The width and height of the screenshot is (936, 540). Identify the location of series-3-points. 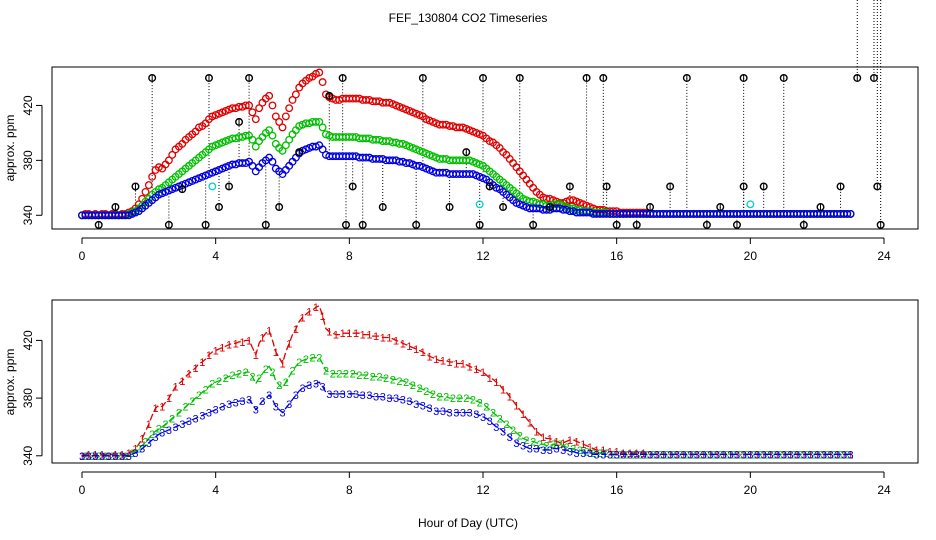
(466, 180).